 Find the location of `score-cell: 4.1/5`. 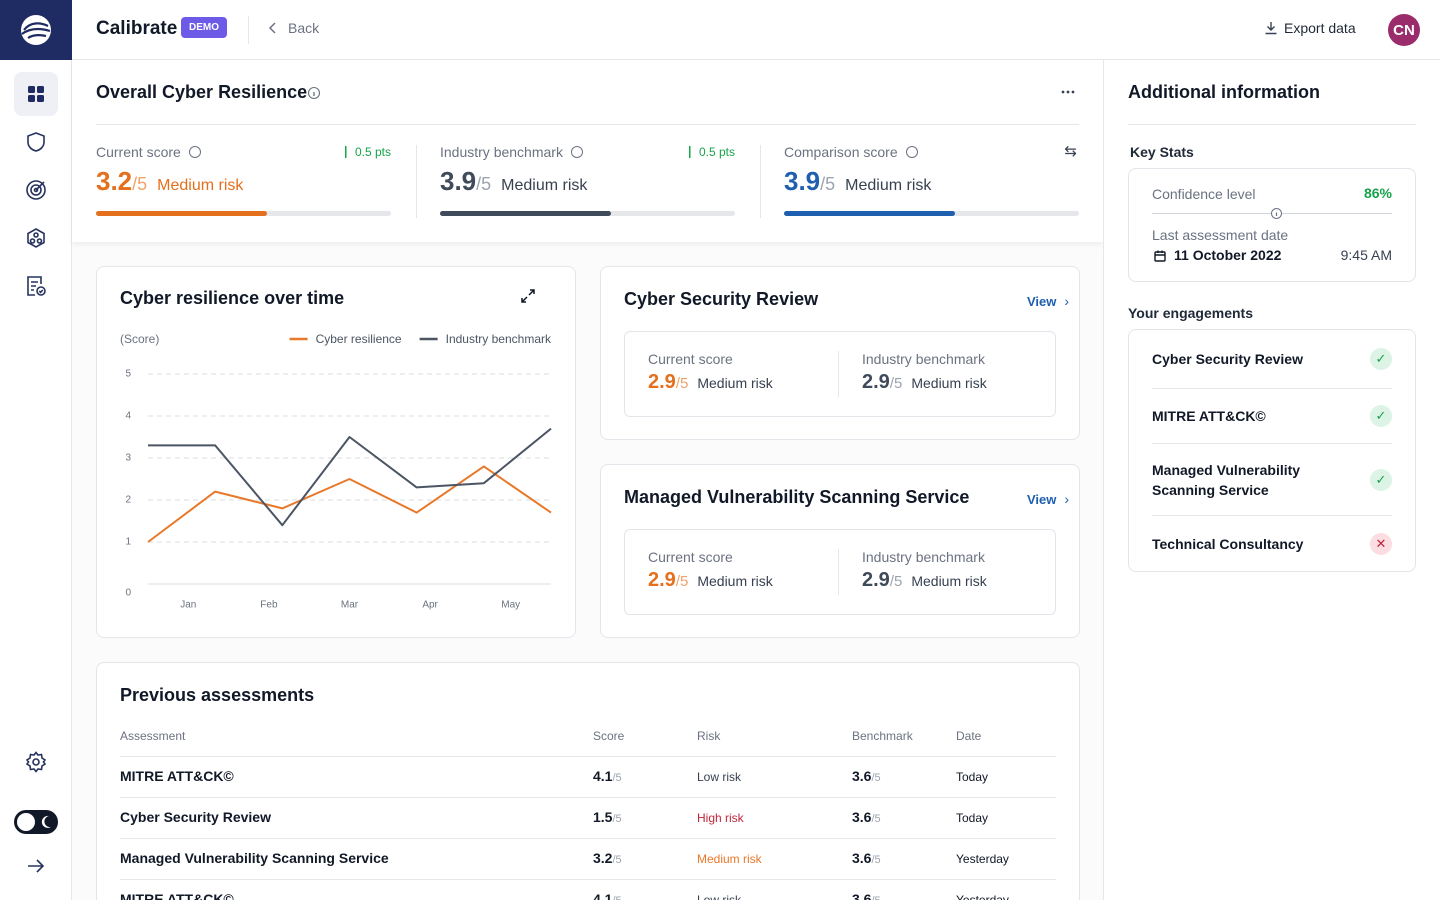

score-cell: 4.1/5 is located at coordinates (607, 895).